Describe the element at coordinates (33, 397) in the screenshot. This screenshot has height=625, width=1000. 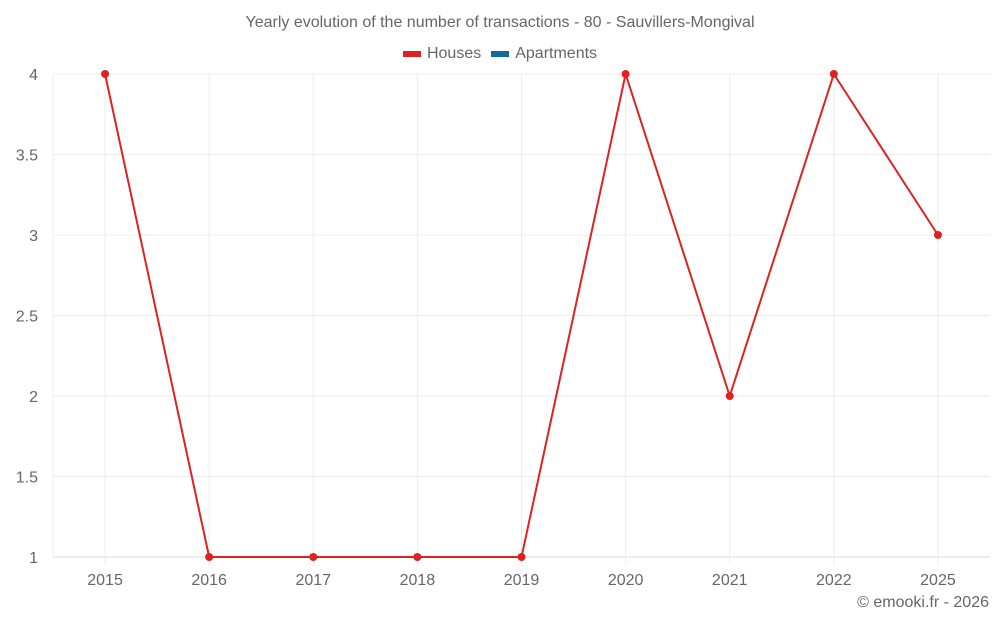
I see `y-tick-label: 2` at that location.